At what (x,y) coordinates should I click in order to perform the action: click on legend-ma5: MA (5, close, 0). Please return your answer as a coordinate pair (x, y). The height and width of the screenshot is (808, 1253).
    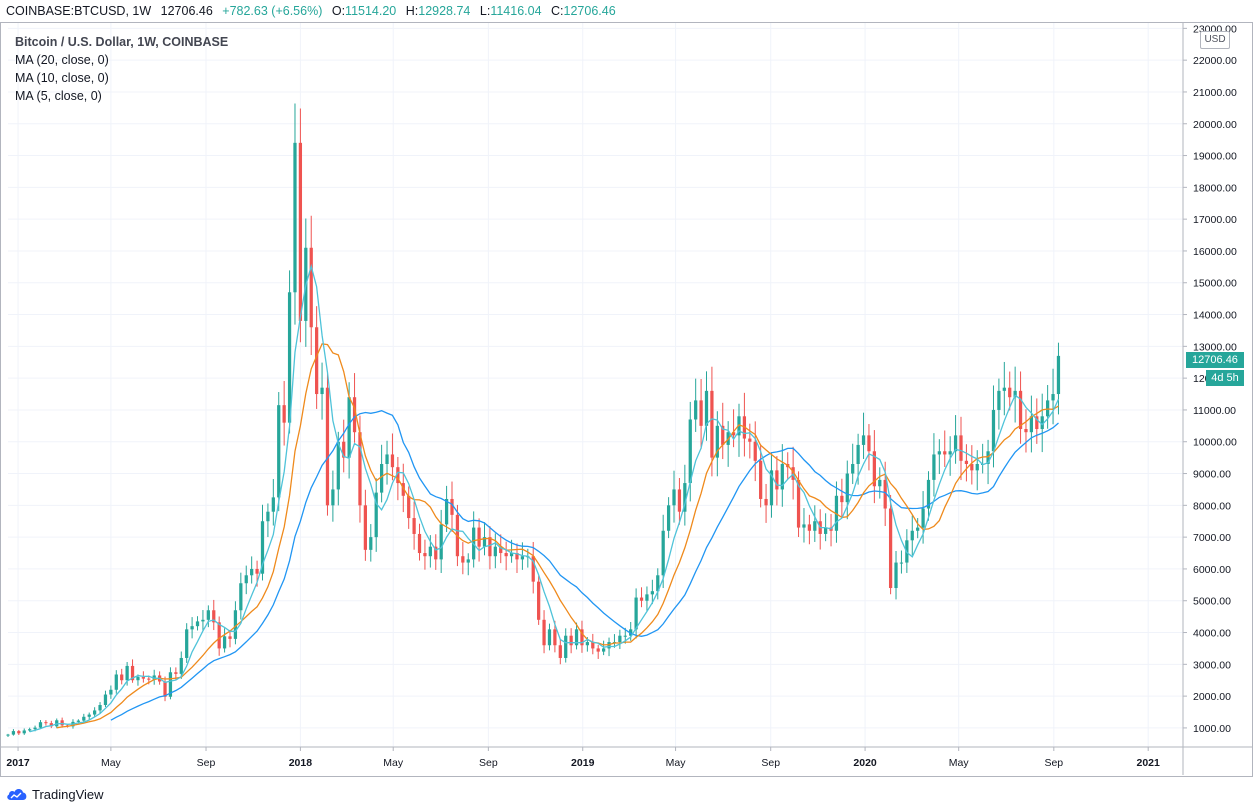
    Looking at the image, I should click on (58, 96).